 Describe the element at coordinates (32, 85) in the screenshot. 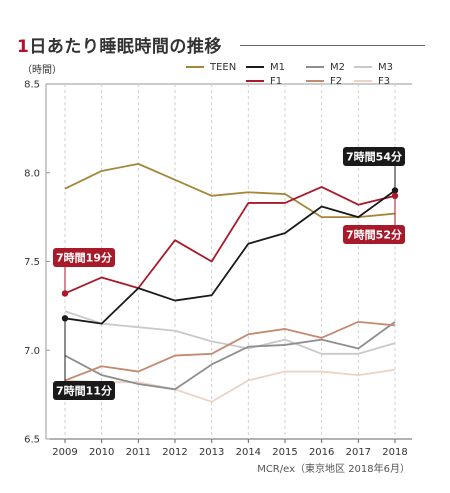

I see `y-tick-label: 8.5` at that location.